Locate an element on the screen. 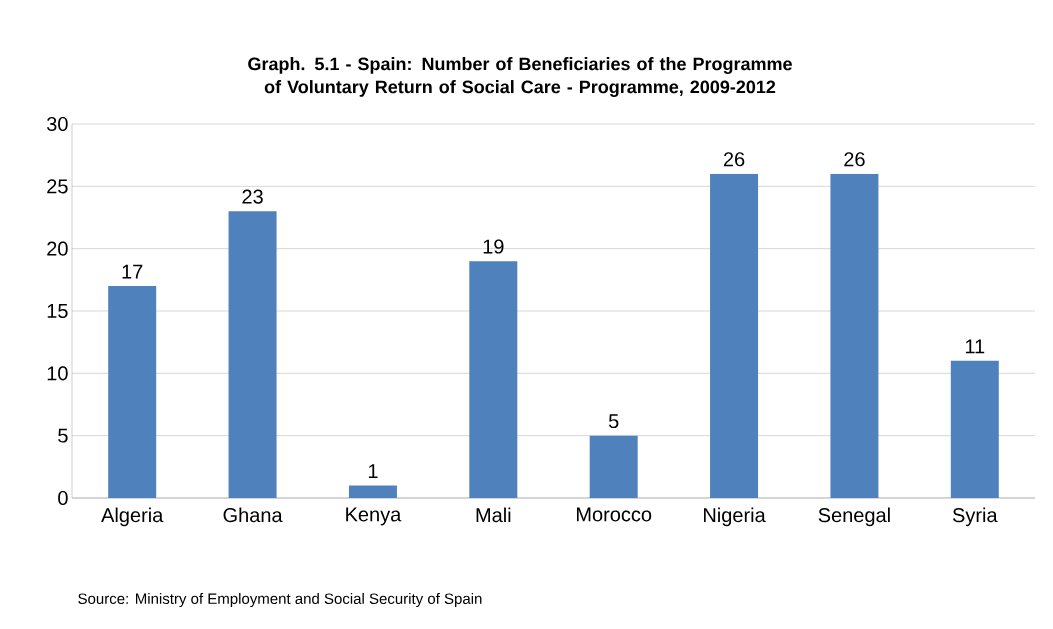  x-tick-label: Nigeria is located at coordinates (735, 517).